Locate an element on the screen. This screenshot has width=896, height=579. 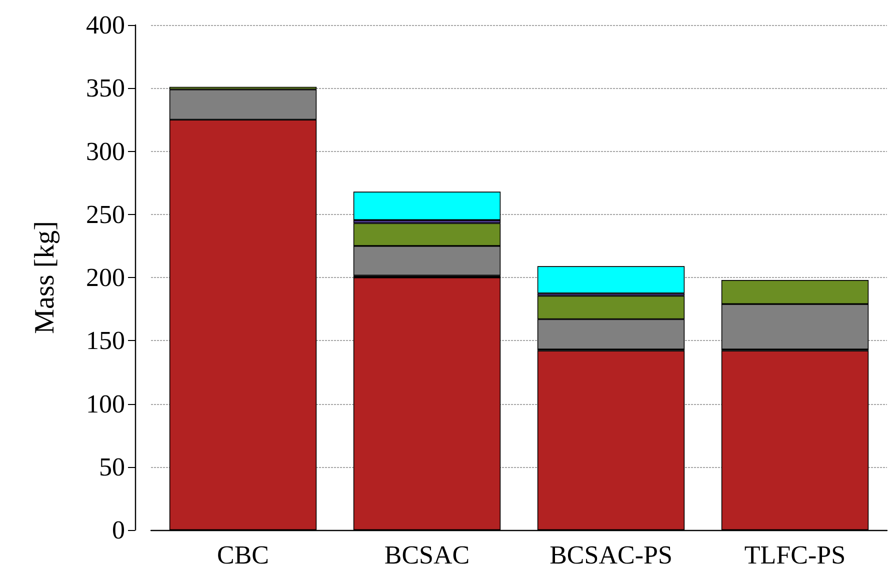
y-tick-label: 0 is located at coordinates (118, 530).